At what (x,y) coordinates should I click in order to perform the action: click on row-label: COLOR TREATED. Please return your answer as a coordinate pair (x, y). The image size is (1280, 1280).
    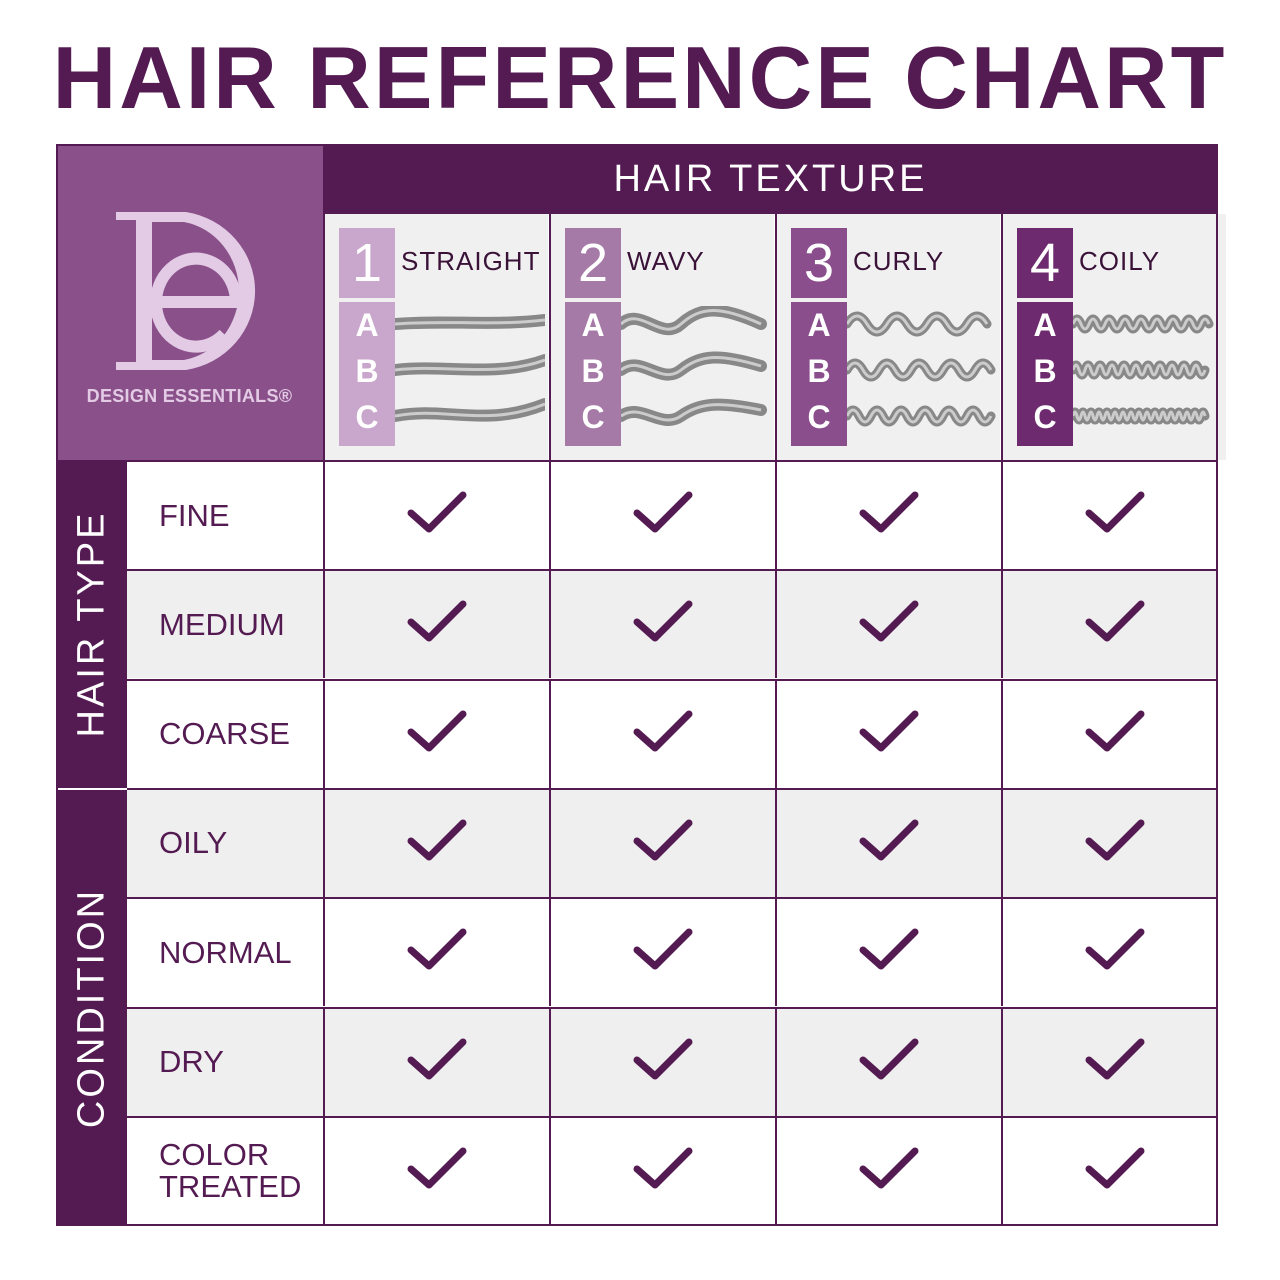
    Looking at the image, I should click on (230, 1171).